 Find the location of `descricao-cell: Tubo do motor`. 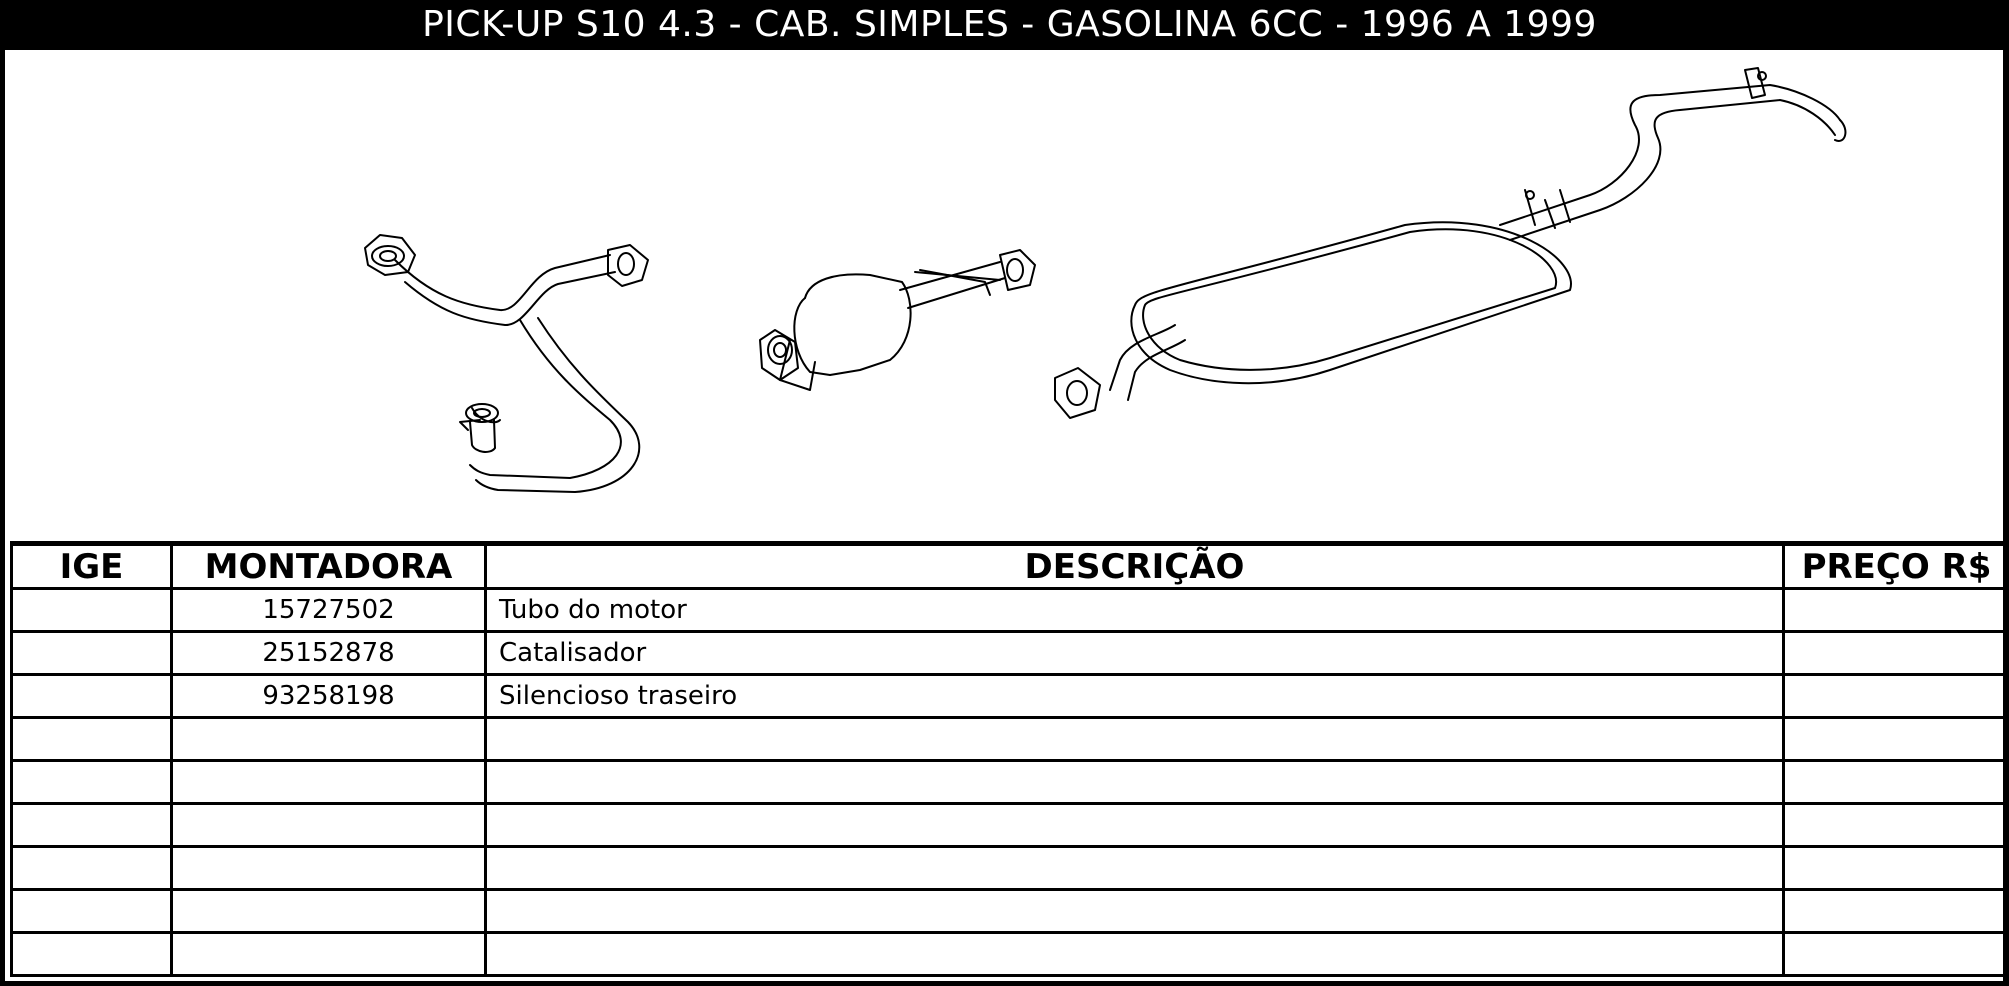

descricao-cell: Tubo do motor is located at coordinates (1134, 610).